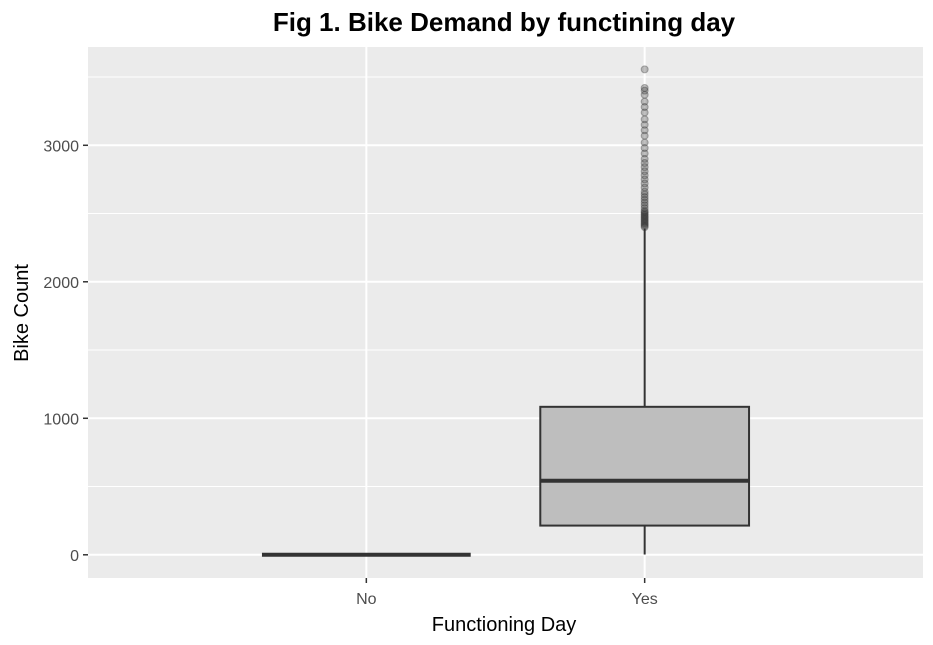  Describe the element at coordinates (366, 599) in the screenshot. I see `x-tick-label: No` at that location.